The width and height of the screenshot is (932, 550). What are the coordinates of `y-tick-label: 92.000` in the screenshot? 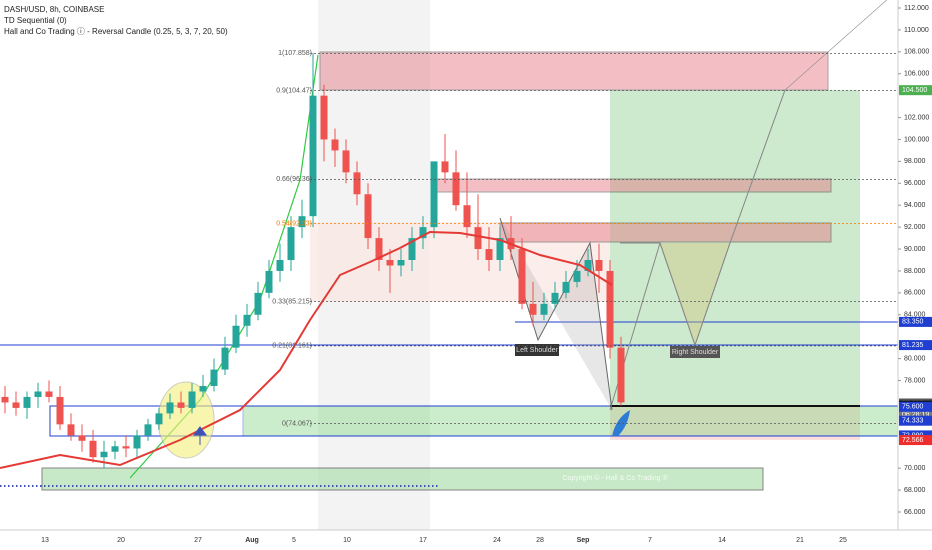 It's located at (915, 227).